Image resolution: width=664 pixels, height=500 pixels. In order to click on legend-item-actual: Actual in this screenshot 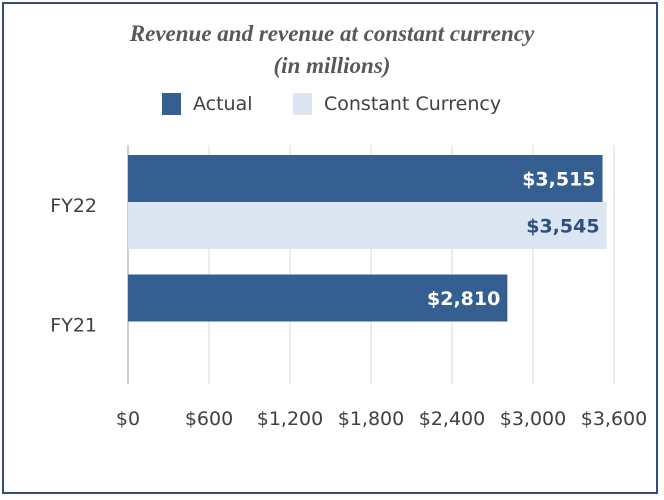, I will do `click(207, 104)`.